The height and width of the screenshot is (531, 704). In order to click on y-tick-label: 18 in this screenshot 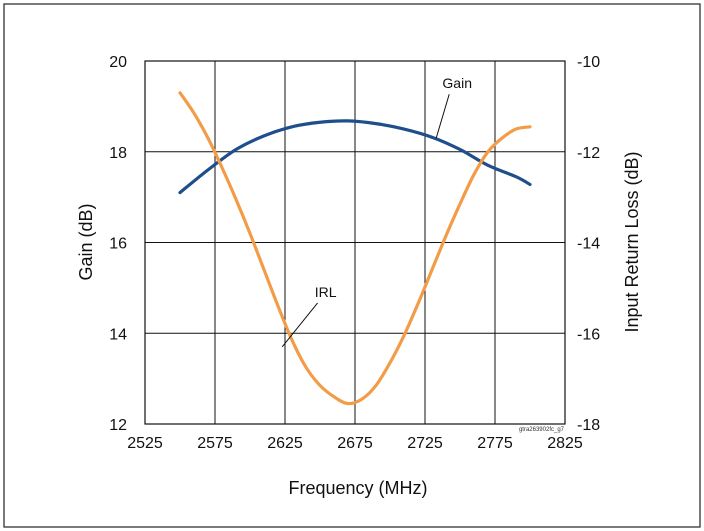, I will do `click(118, 153)`.